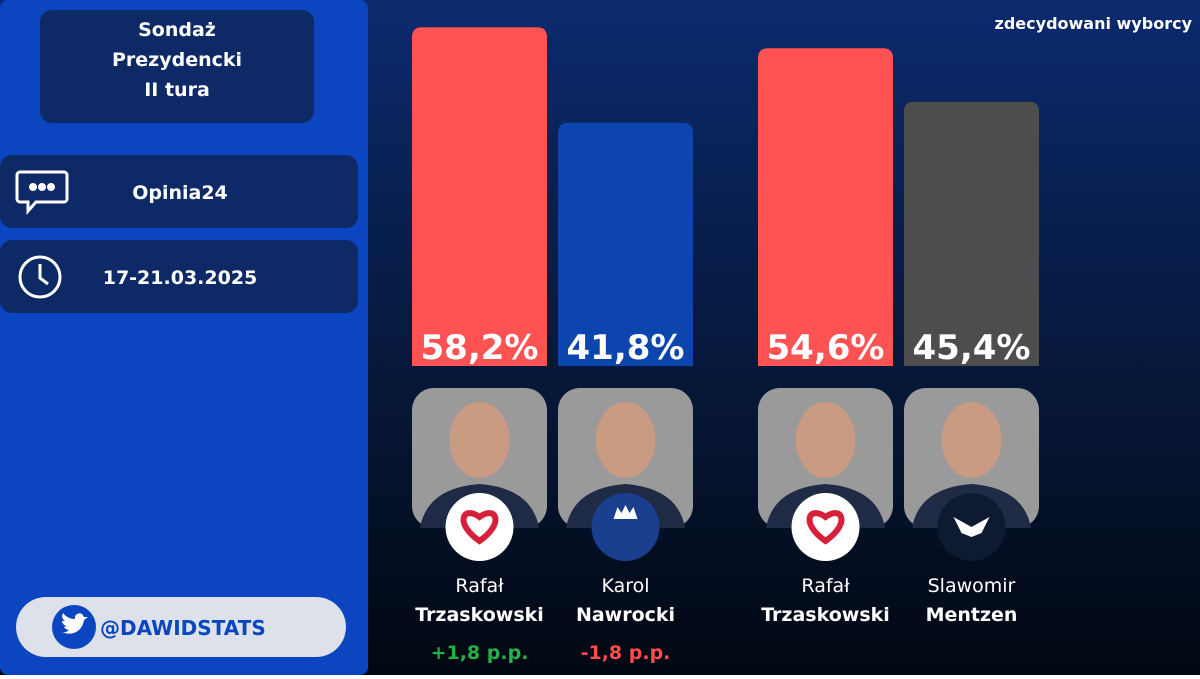 The height and width of the screenshot is (679, 1200). I want to click on title-line: Prezydencki, so click(177, 60).